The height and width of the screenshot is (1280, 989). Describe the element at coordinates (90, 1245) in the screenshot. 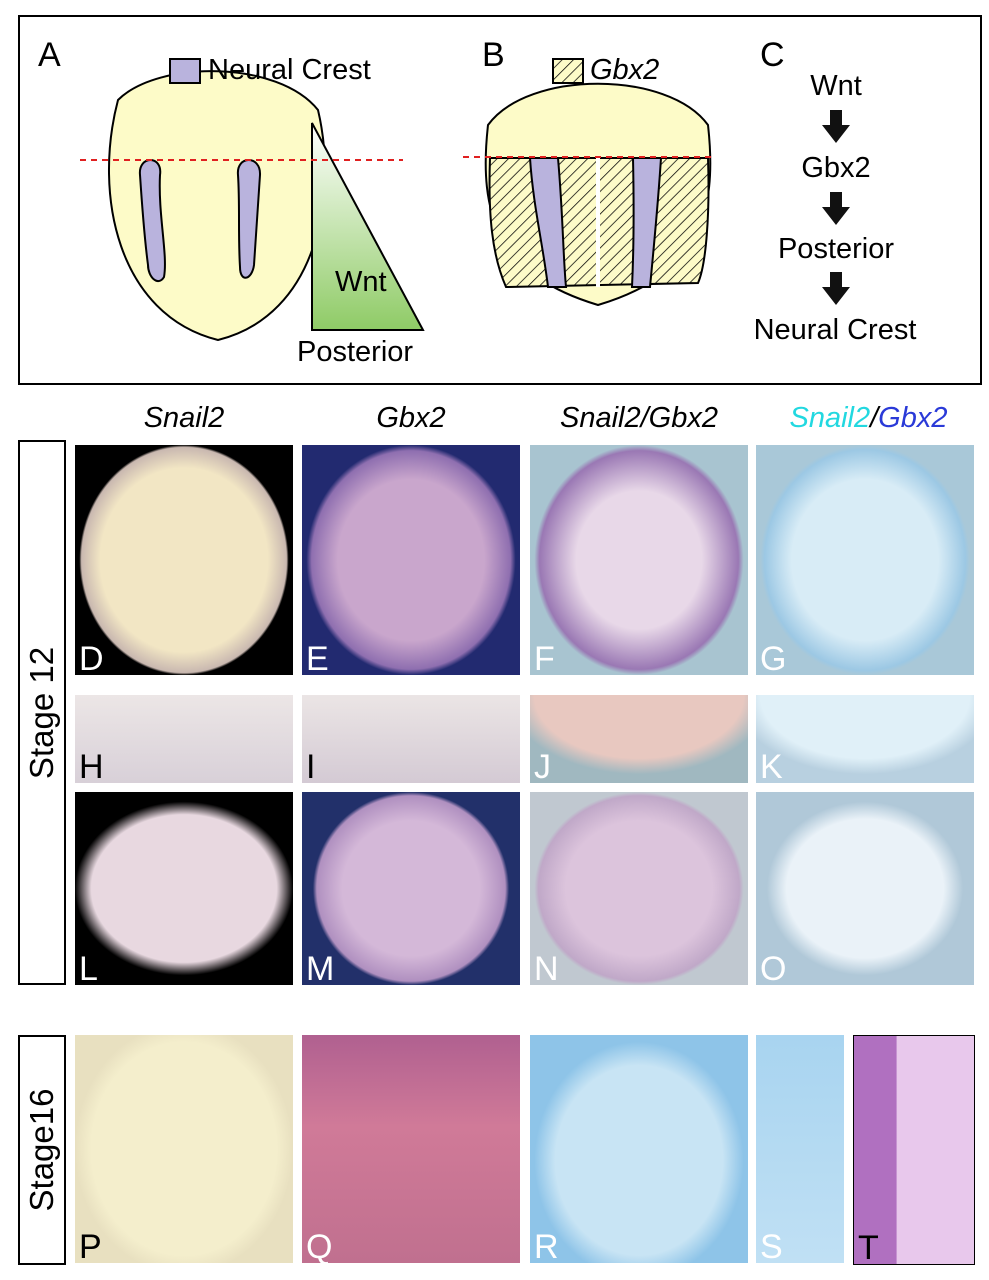

I see `panel-label: P` at that location.